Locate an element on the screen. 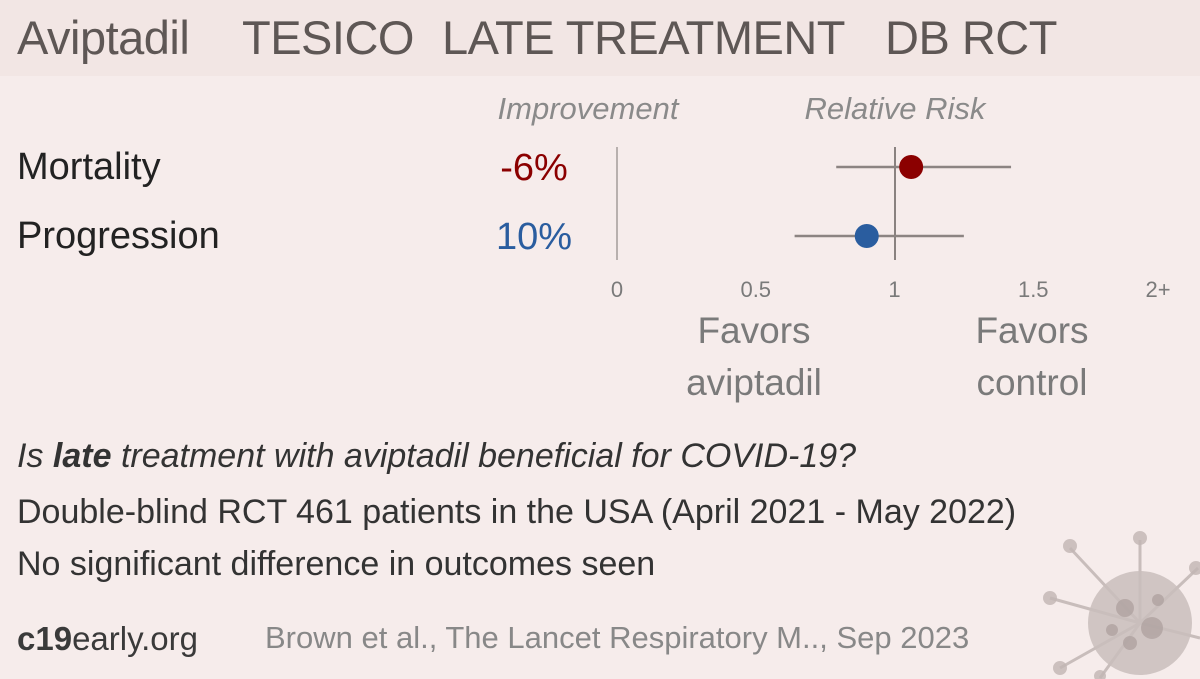 The height and width of the screenshot is (679, 1200). question-bold: late is located at coordinates (82, 456).